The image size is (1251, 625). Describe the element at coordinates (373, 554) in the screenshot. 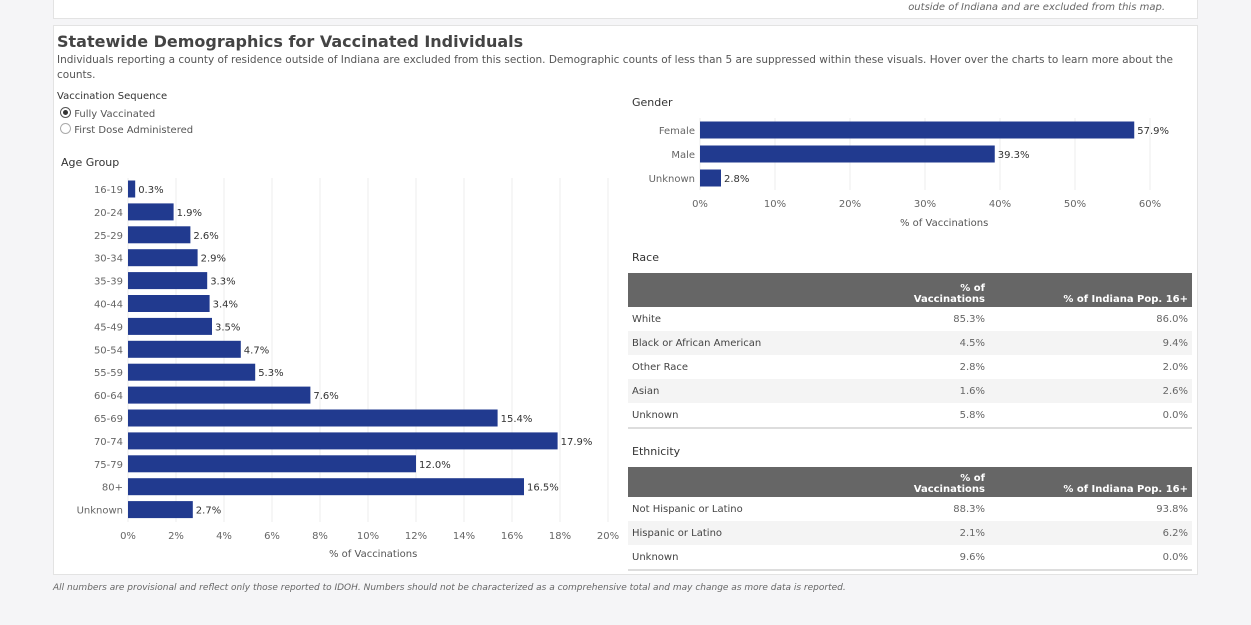

I see `age-xlabel: % of Vaccinations` at that location.